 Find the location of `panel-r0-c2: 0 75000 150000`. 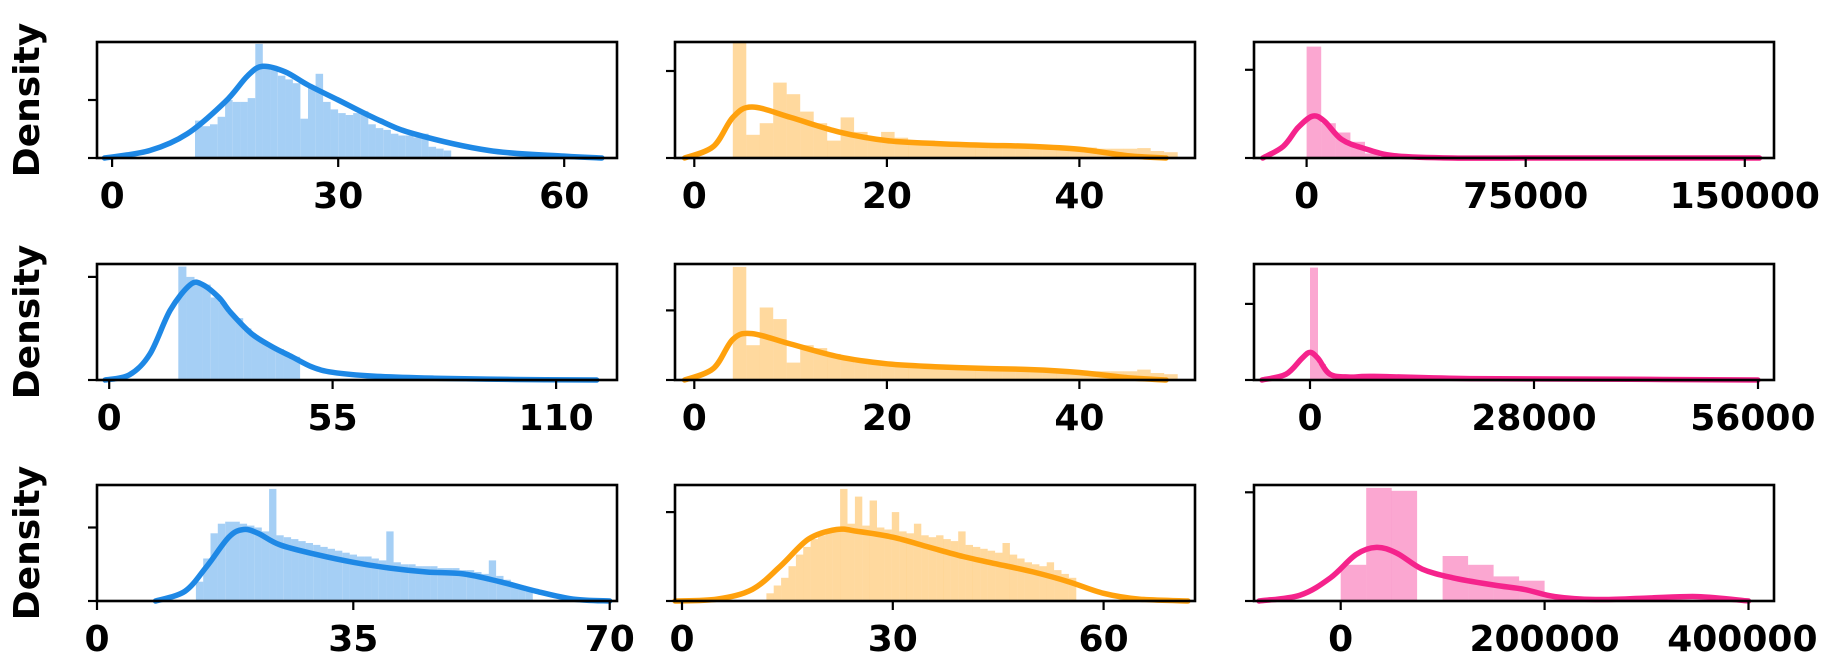

panel-r0-c2: 0 75000 150000 is located at coordinates (1532, 128).